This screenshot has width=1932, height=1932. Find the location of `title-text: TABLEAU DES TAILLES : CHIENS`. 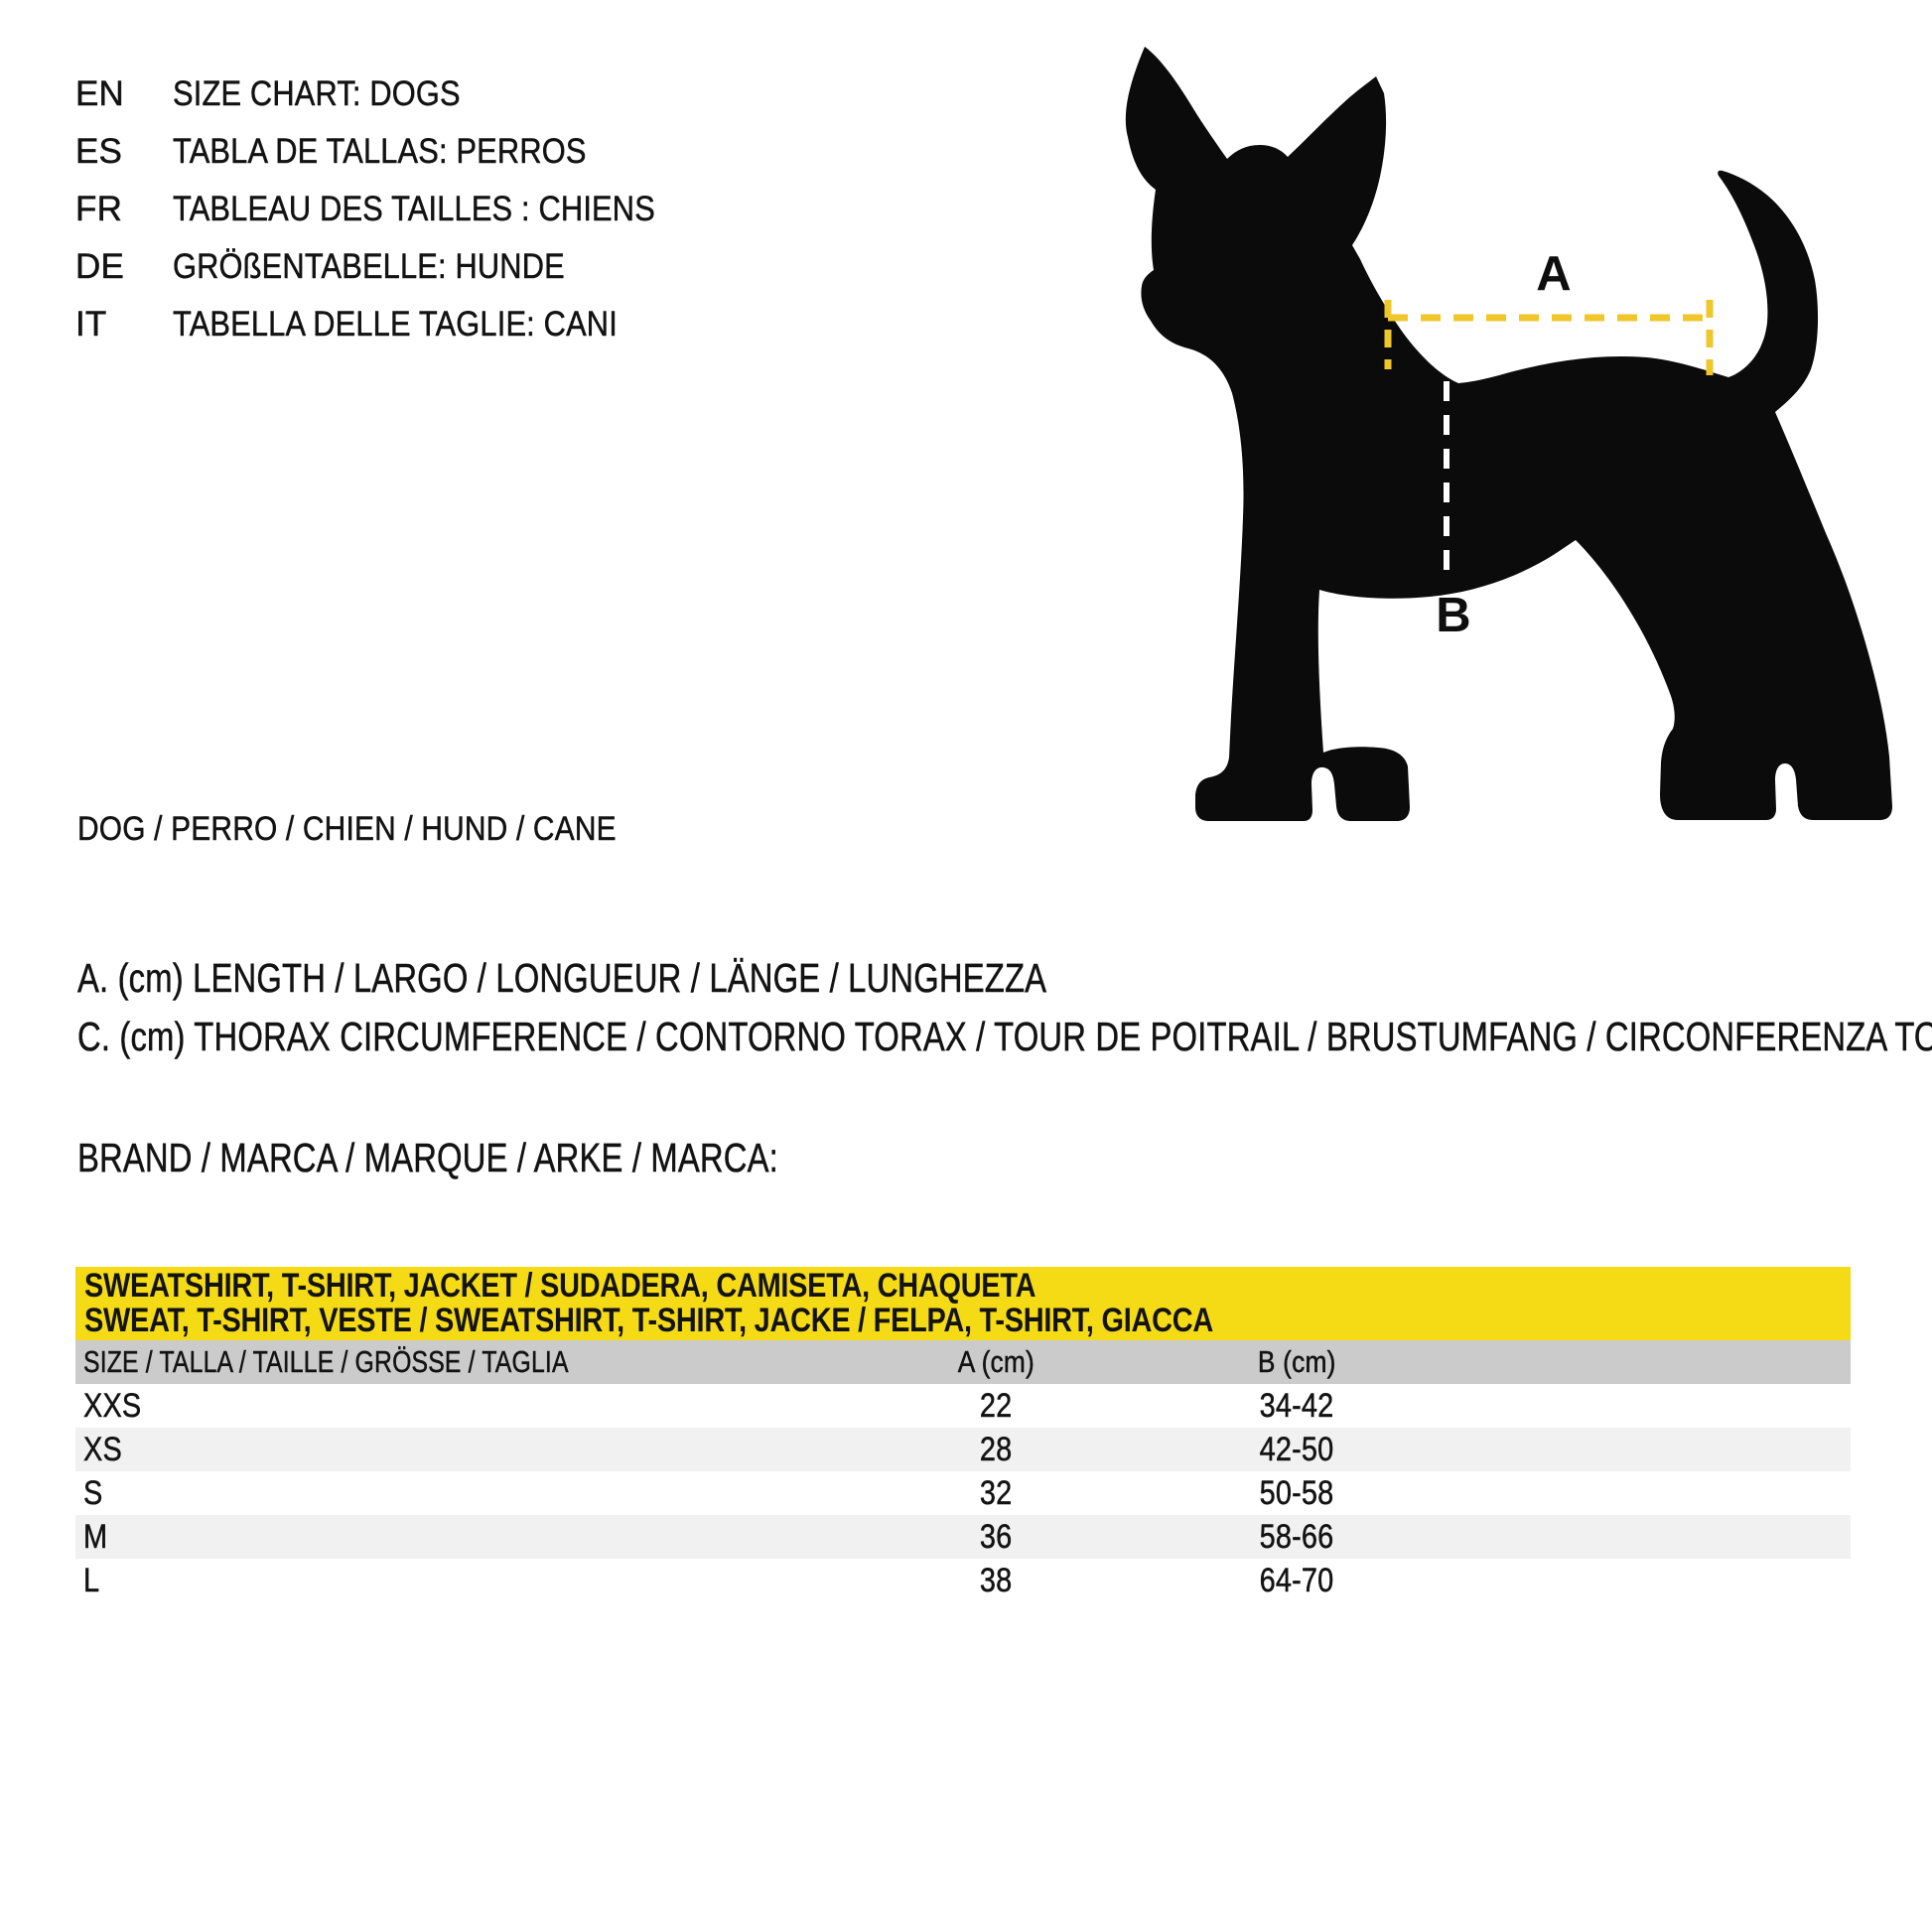

title-text: TABLEAU DES TAILLES : CHIENS is located at coordinates (414, 210).